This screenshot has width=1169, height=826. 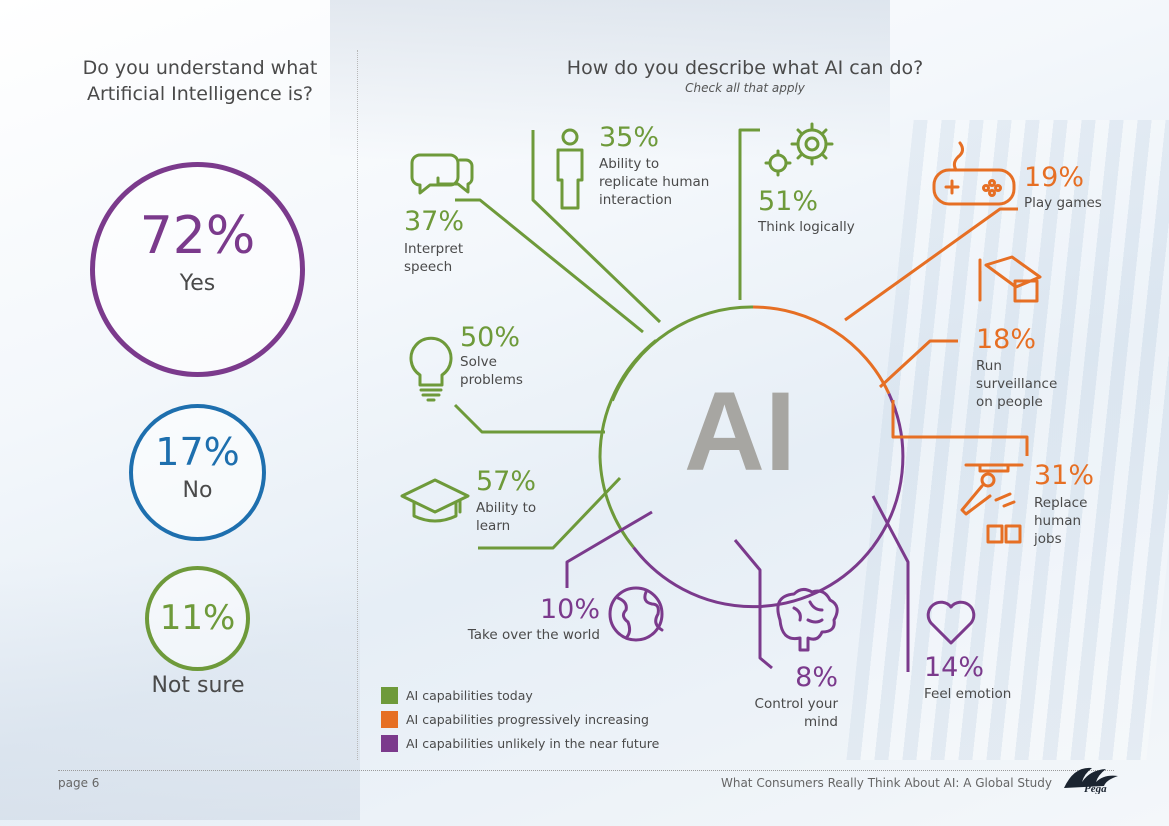 I want to click on brain-icon, so click(x=807, y=619).